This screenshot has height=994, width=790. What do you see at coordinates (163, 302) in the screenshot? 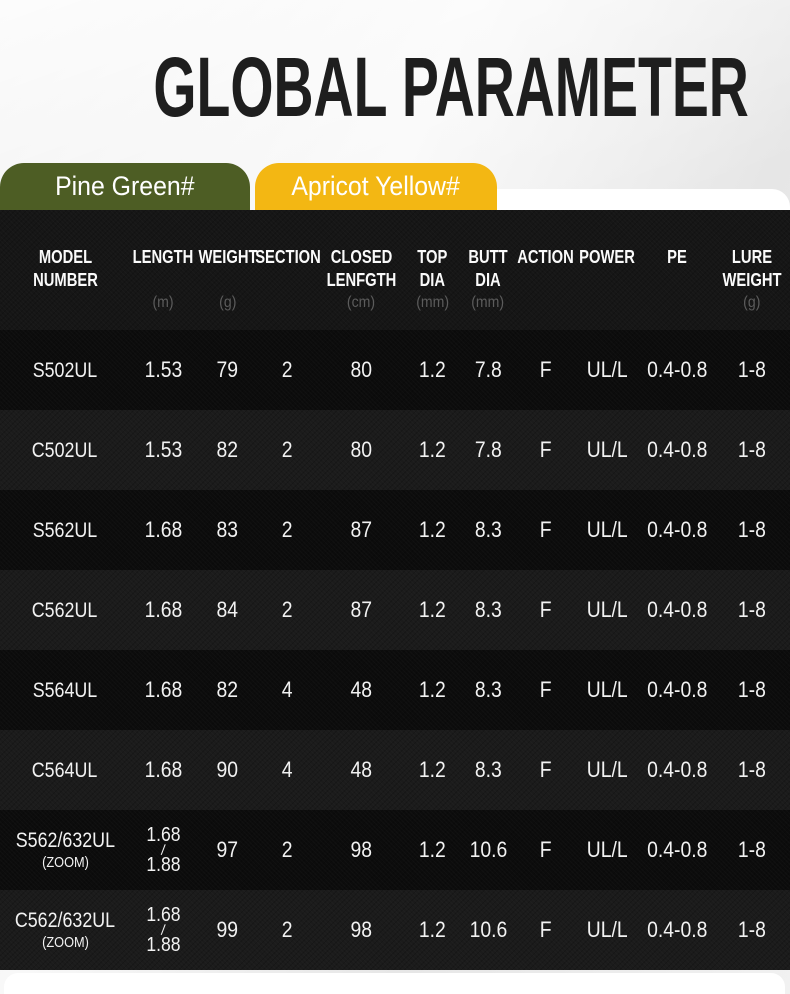
I see `header-unit: (m)` at bounding box center [163, 302].